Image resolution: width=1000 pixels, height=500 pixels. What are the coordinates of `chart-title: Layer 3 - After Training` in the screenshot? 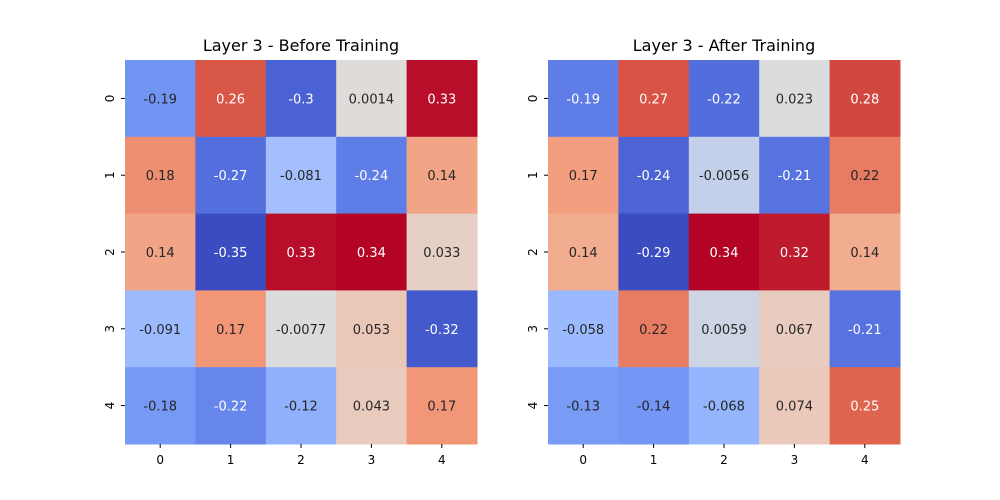 It's located at (724, 45).